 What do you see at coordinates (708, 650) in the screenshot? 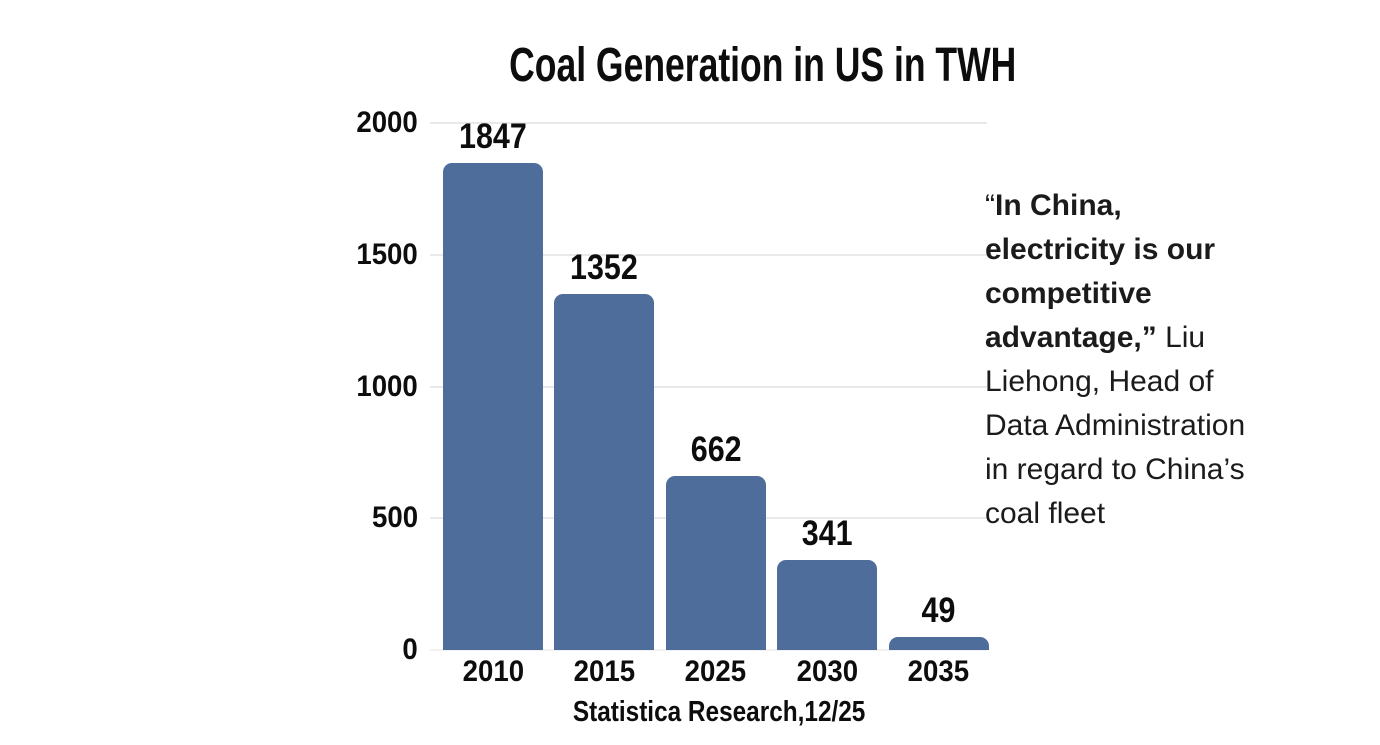
I see `x-axis-baseline` at bounding box center [708, 650].